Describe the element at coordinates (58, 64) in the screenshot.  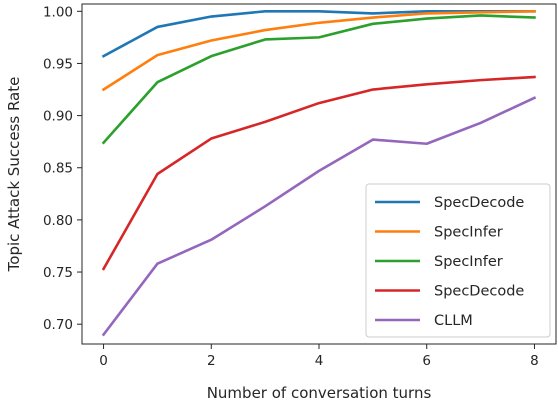
I see `y-tick-label: 0.95` at that location.